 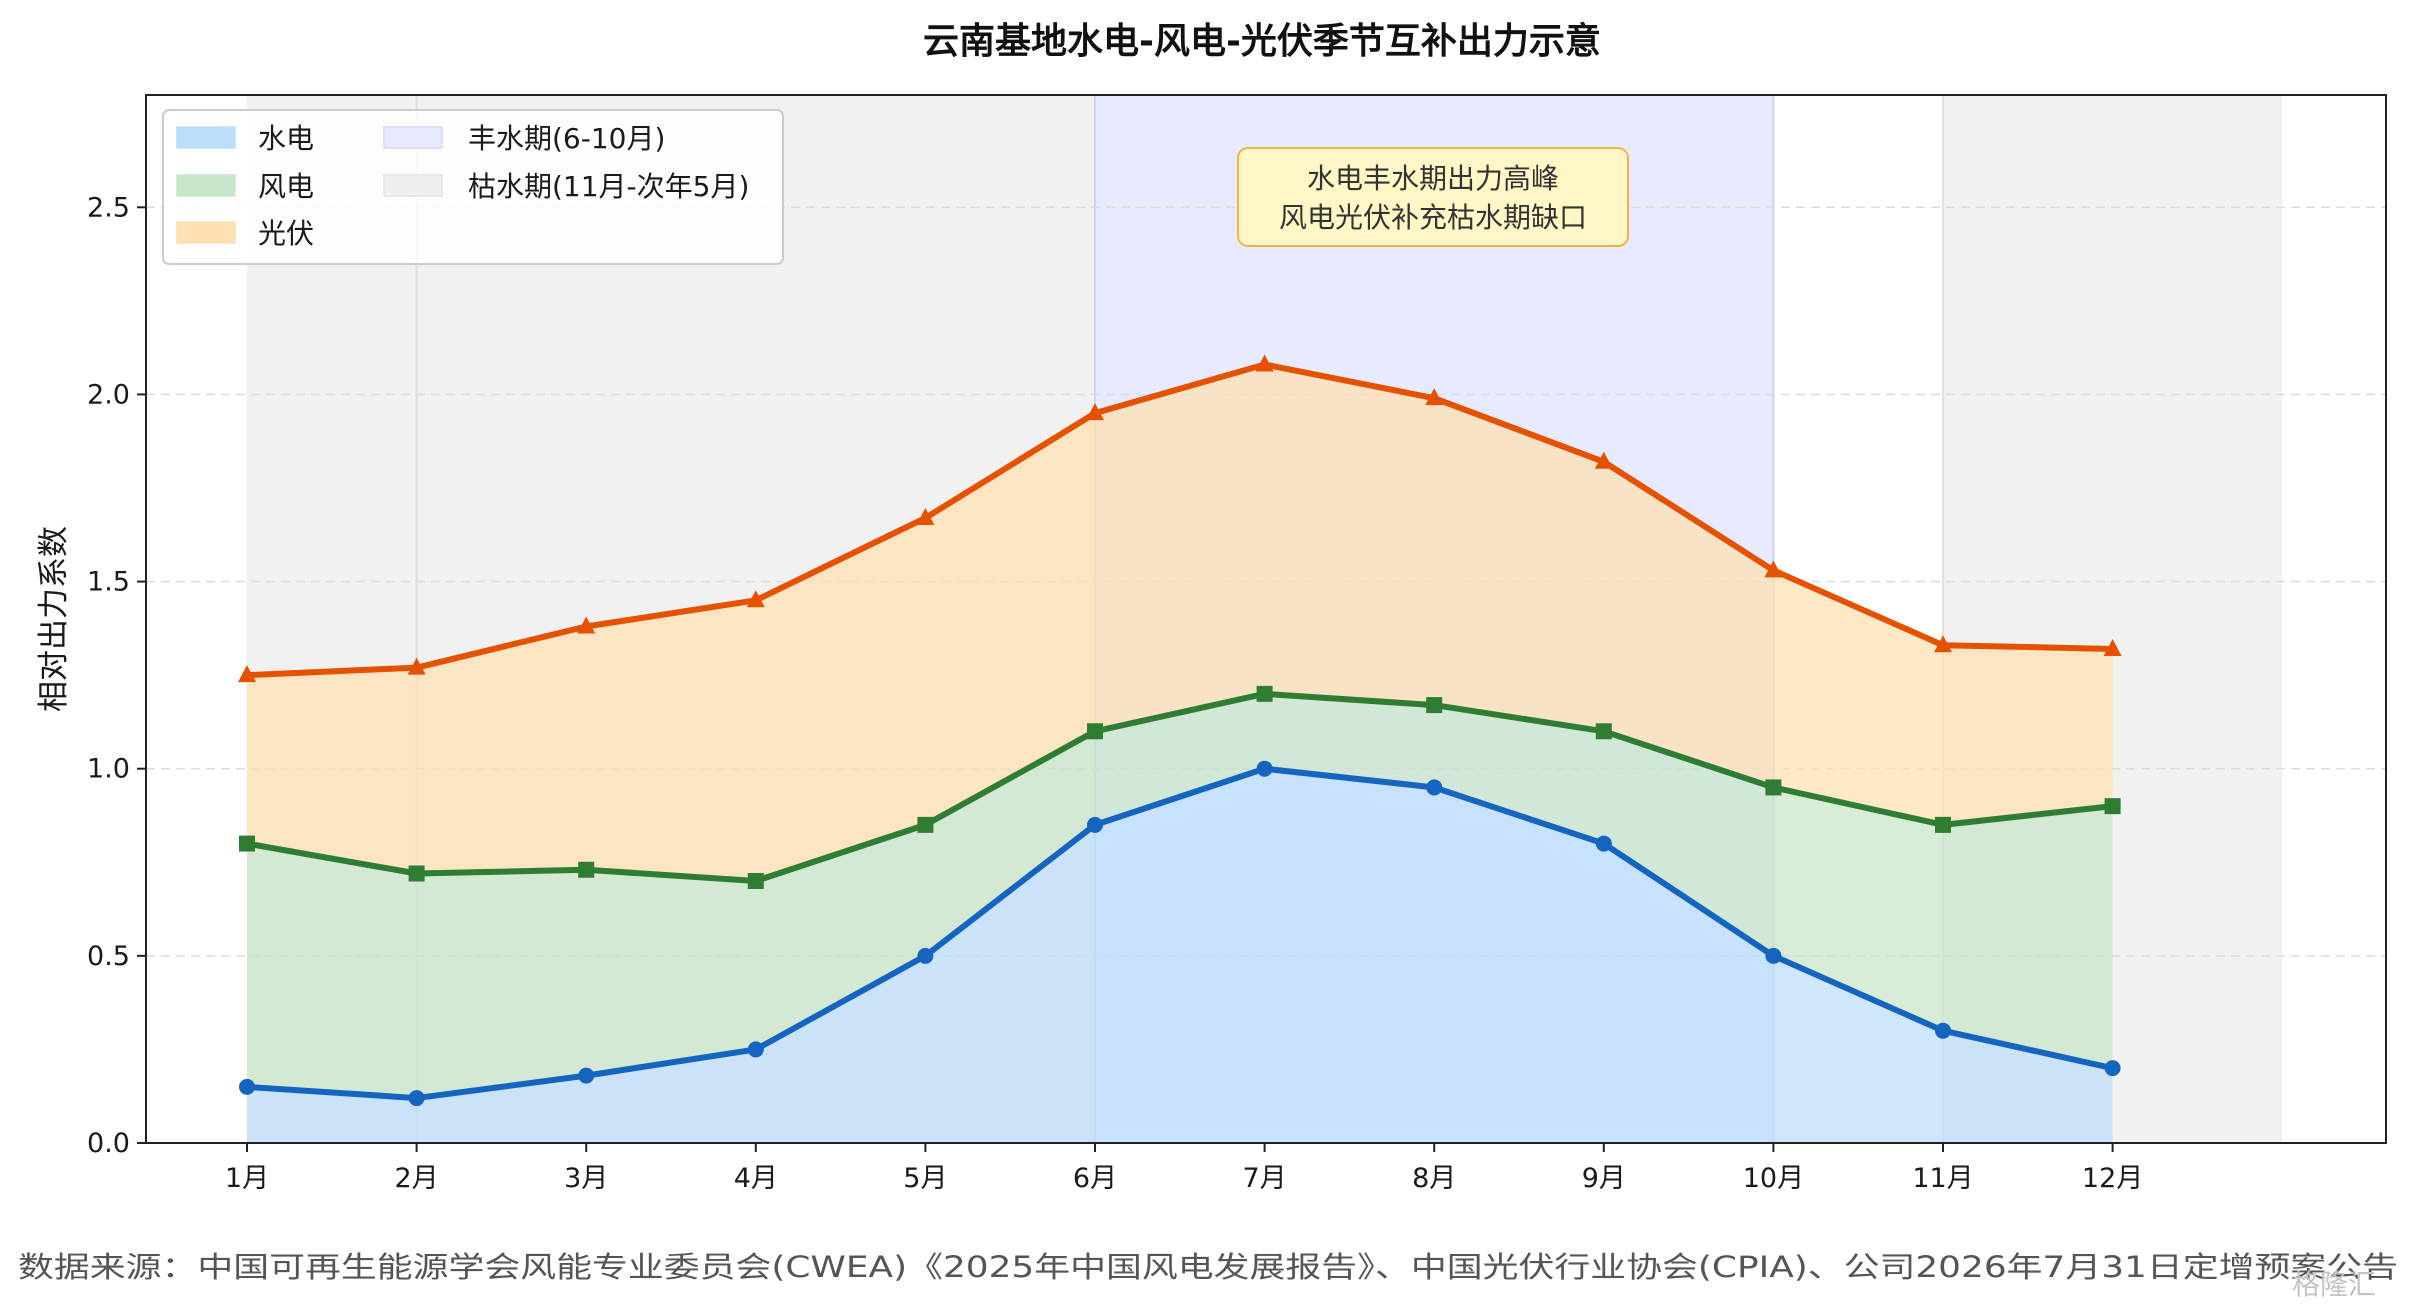 I want to click on y-tick-label: 1.0, so click(x=108, y=769).